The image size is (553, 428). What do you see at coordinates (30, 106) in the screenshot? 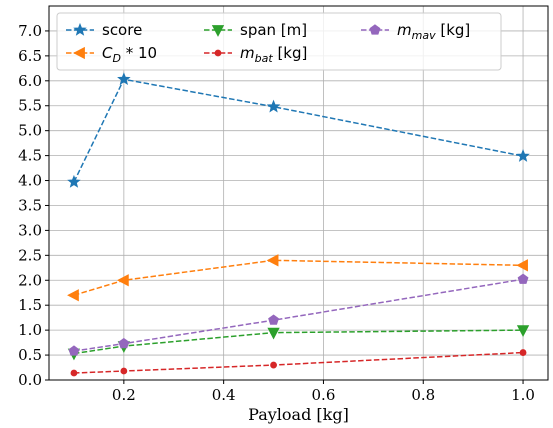
I see `y-tick-label: 5.5` at bounding box center [30, 106].